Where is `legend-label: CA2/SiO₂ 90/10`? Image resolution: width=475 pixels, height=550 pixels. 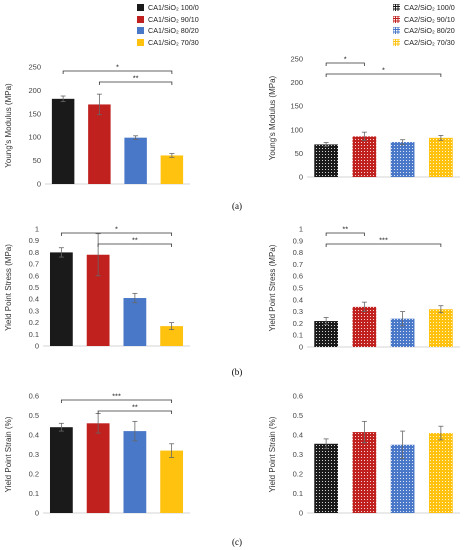 legend-label: CA2/SiO₂ 90/10 is located at coordinates (429, 19).